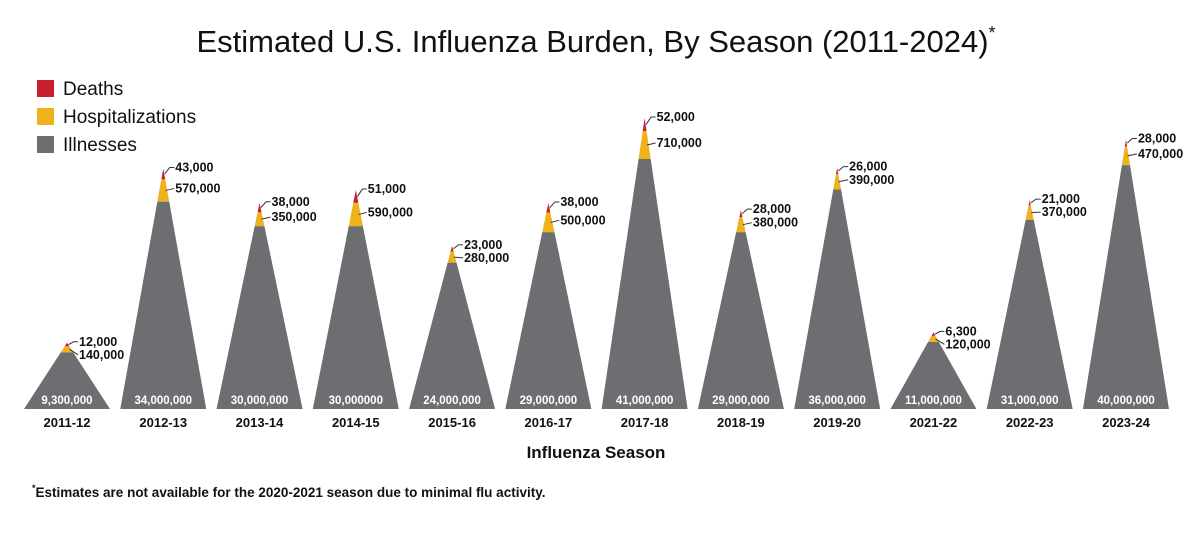 Image resolution: width=1200 pixels, height=534 pixels. I want to click on illnesses-value-label: 30,000000, so click(356, 401).